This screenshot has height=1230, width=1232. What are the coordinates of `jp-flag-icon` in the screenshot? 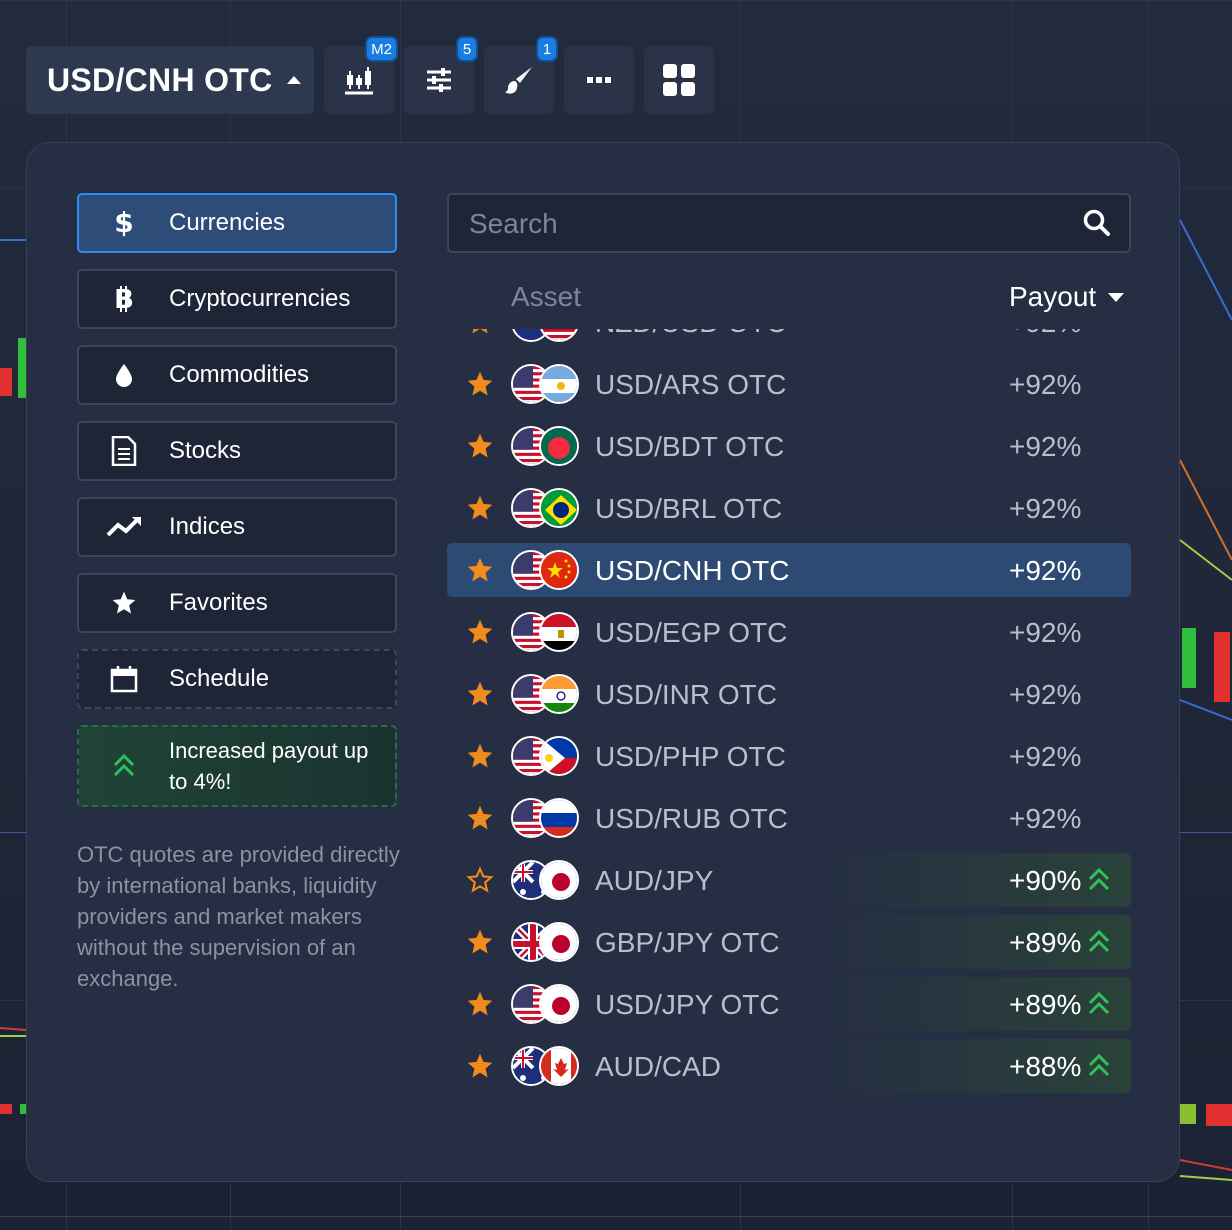 It's located at (559, 880).